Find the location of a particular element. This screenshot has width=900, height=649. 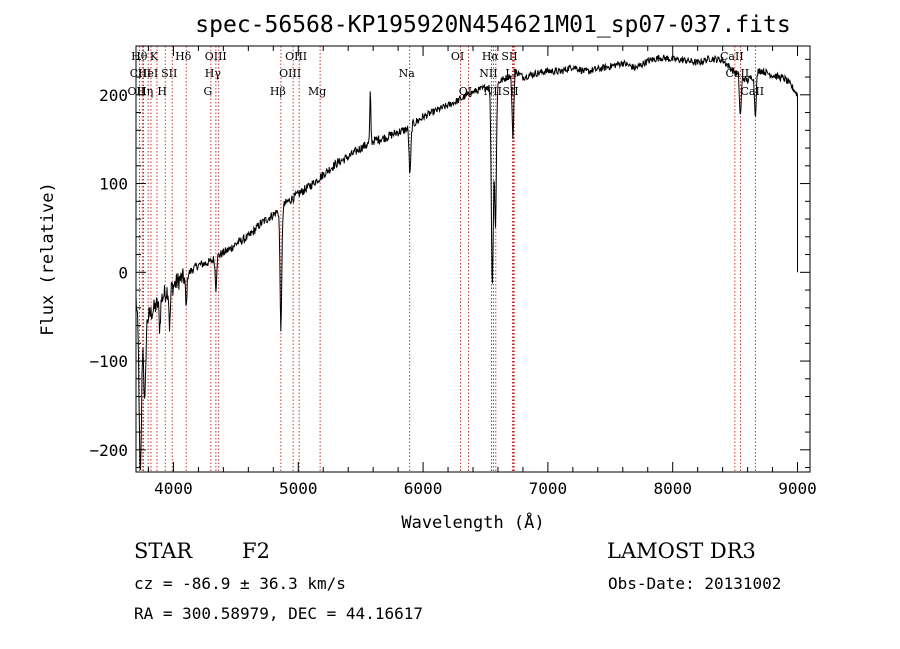

coordinates: RA = 300.58979, DEC = 44.16617 is located at coordinates (278, 613).